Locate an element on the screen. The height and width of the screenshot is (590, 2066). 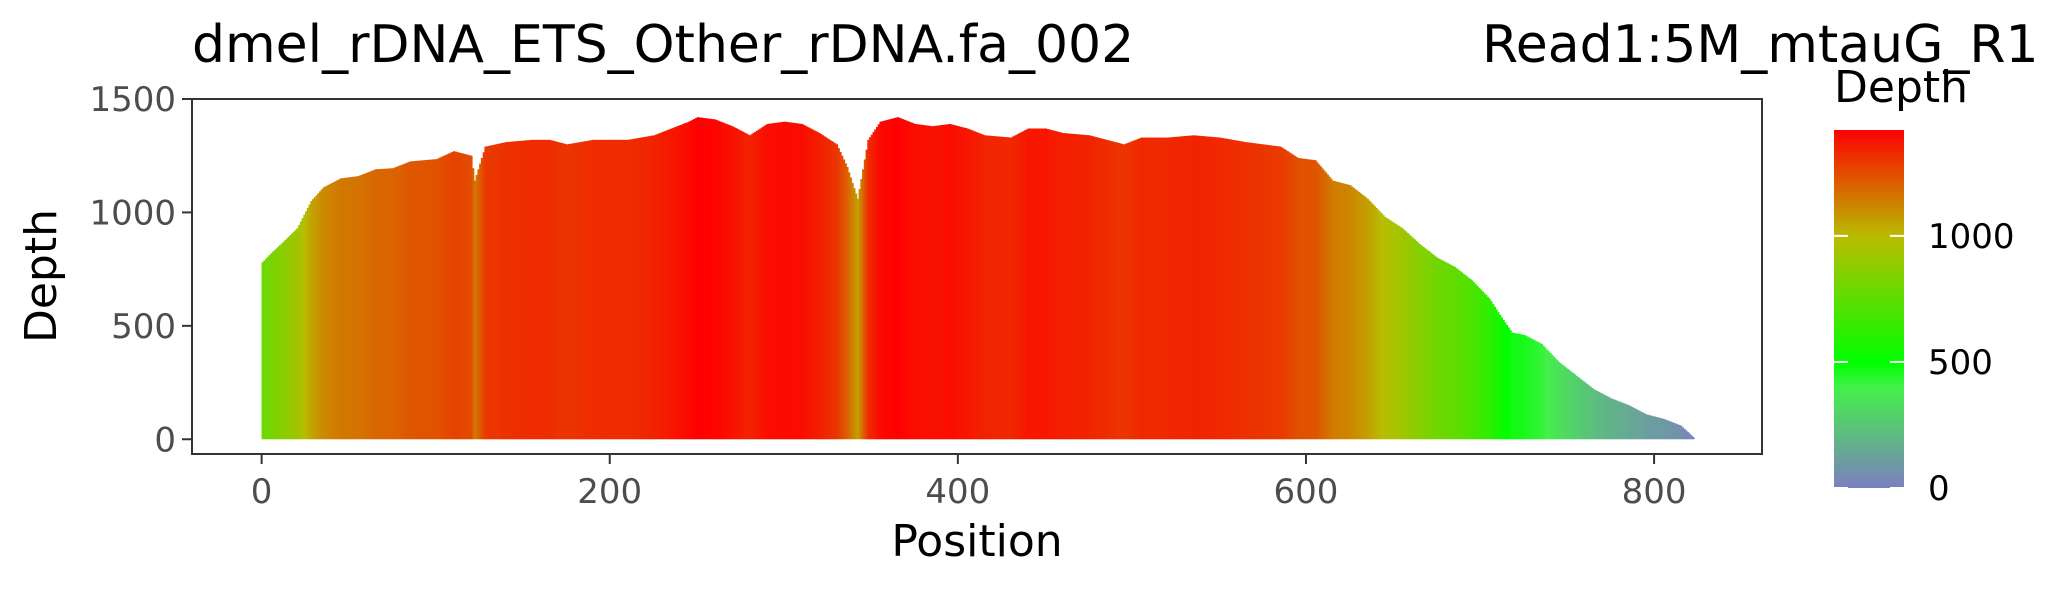
chart-title: dmel_rDNA_ETS_Other_rDNA.fa_002 is located at coordinates (663, 45).